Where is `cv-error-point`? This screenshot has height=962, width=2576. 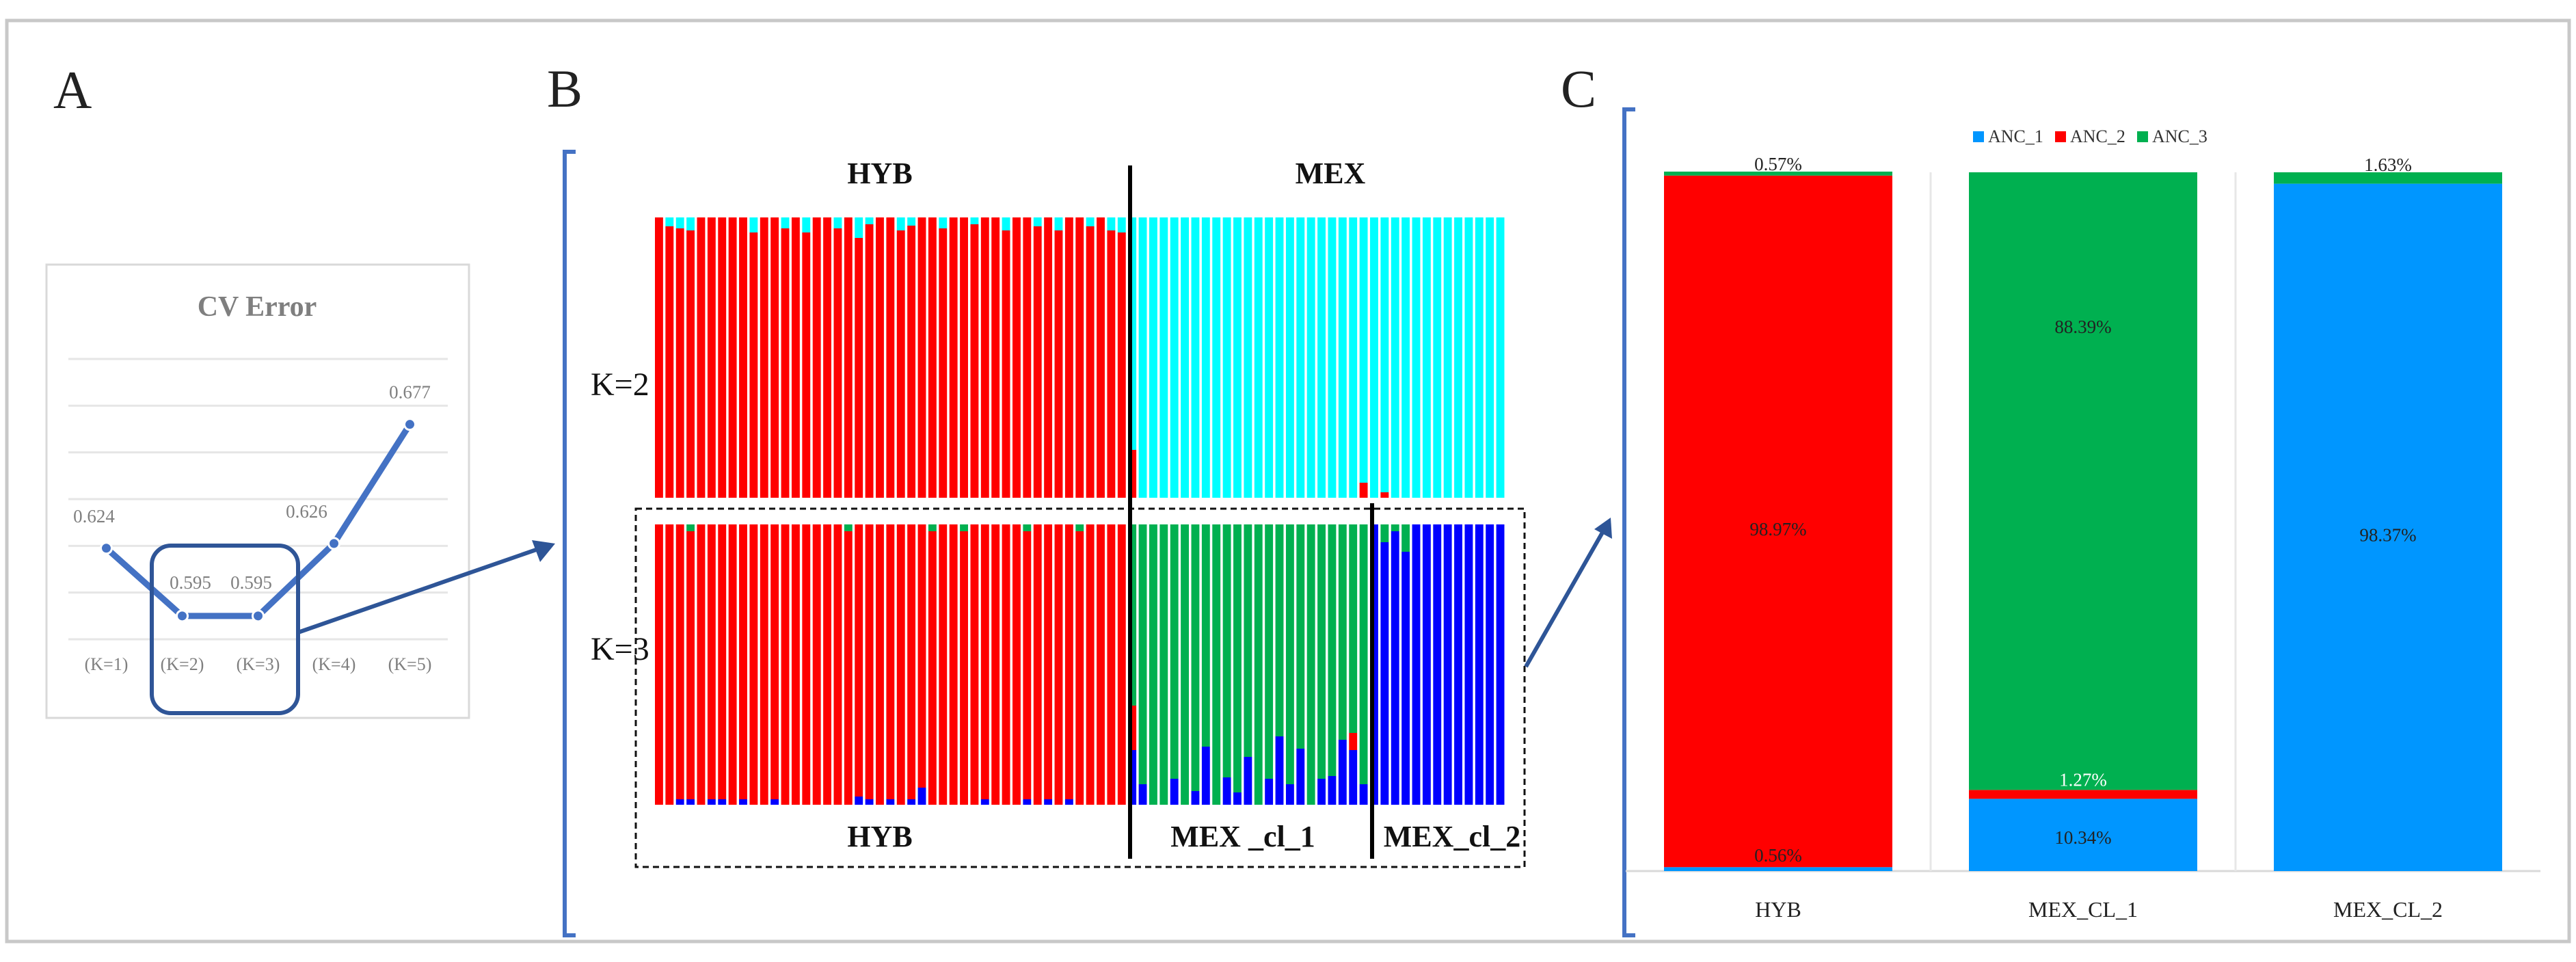 cv-error-point is located at coordinates (258, 616).